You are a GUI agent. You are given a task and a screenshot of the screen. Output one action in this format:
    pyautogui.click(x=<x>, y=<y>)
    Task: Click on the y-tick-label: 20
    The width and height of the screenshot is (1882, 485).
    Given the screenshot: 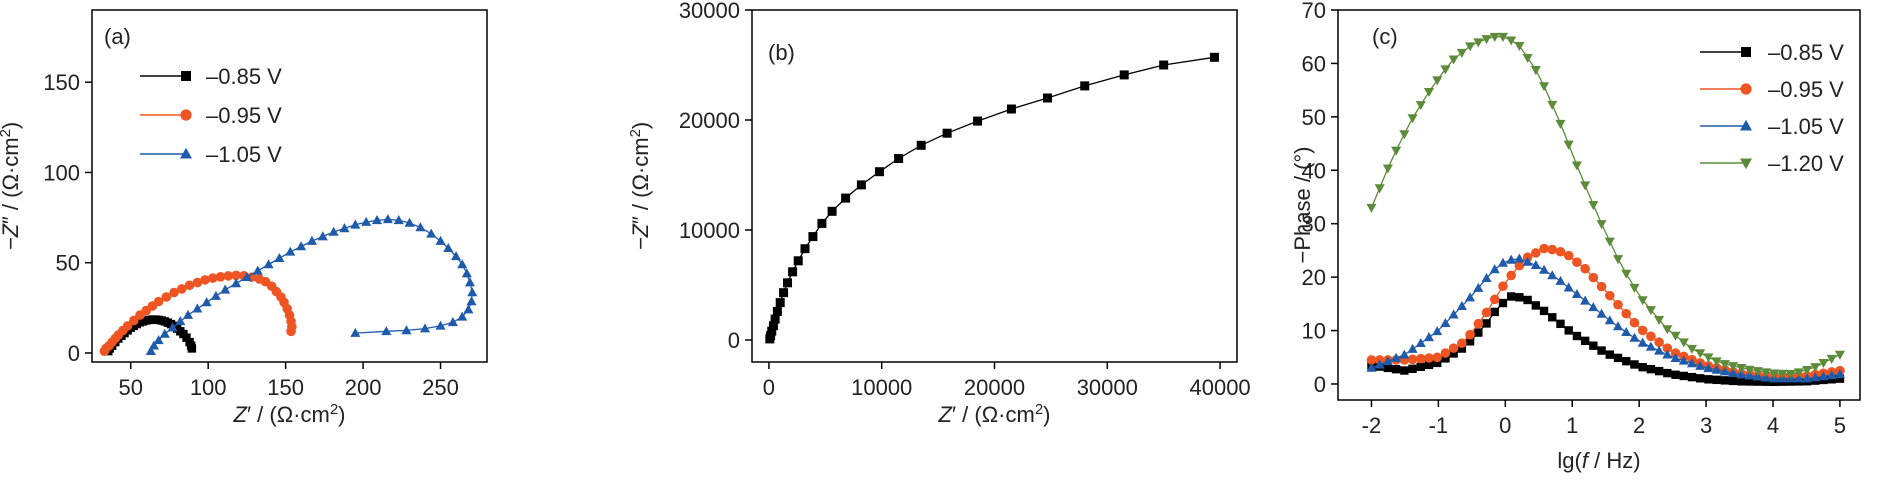 What is the action you would take?
    pyautogui.click(x=1314, y=277)
    